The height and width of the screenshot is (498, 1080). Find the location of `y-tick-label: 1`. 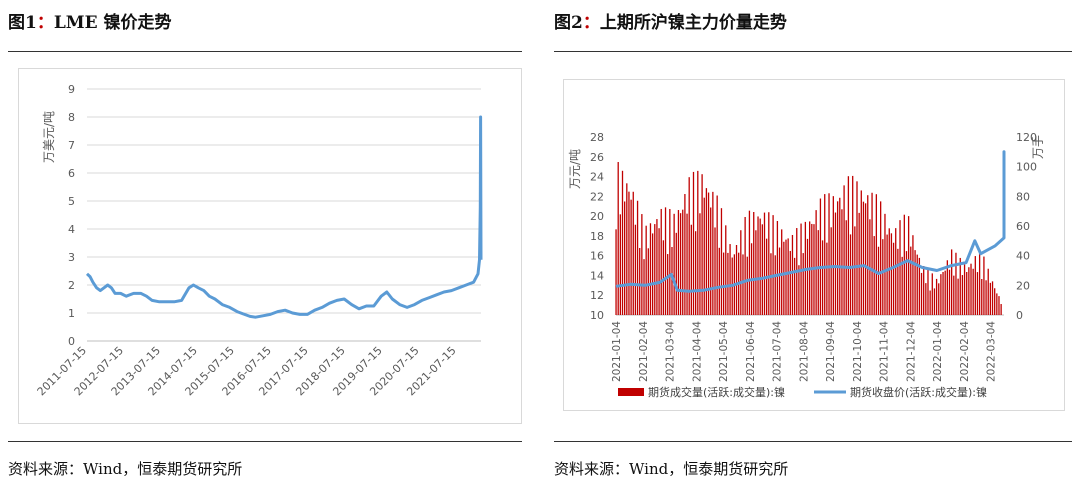

y-tick-label: 1 is located at coordinates (71, 313).